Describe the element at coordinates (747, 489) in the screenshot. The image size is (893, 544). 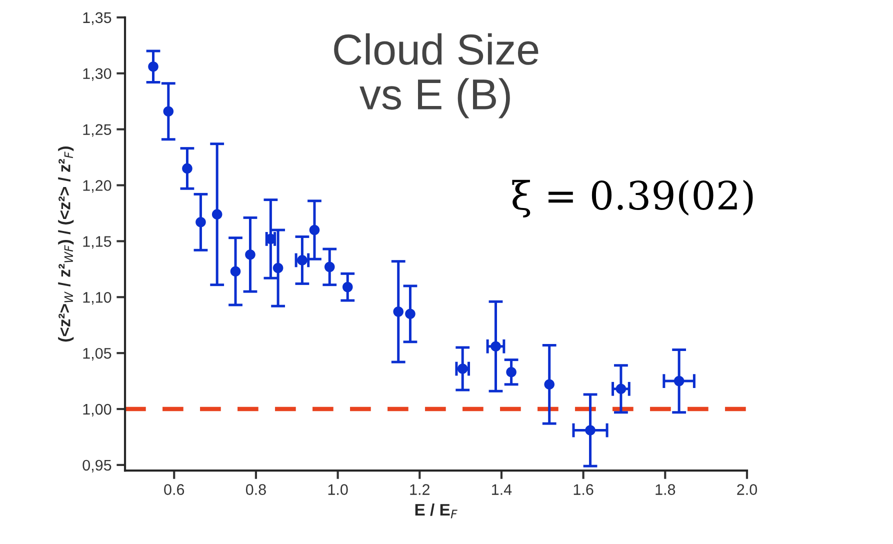
I see `x-tick-label: 2.0` at that location.